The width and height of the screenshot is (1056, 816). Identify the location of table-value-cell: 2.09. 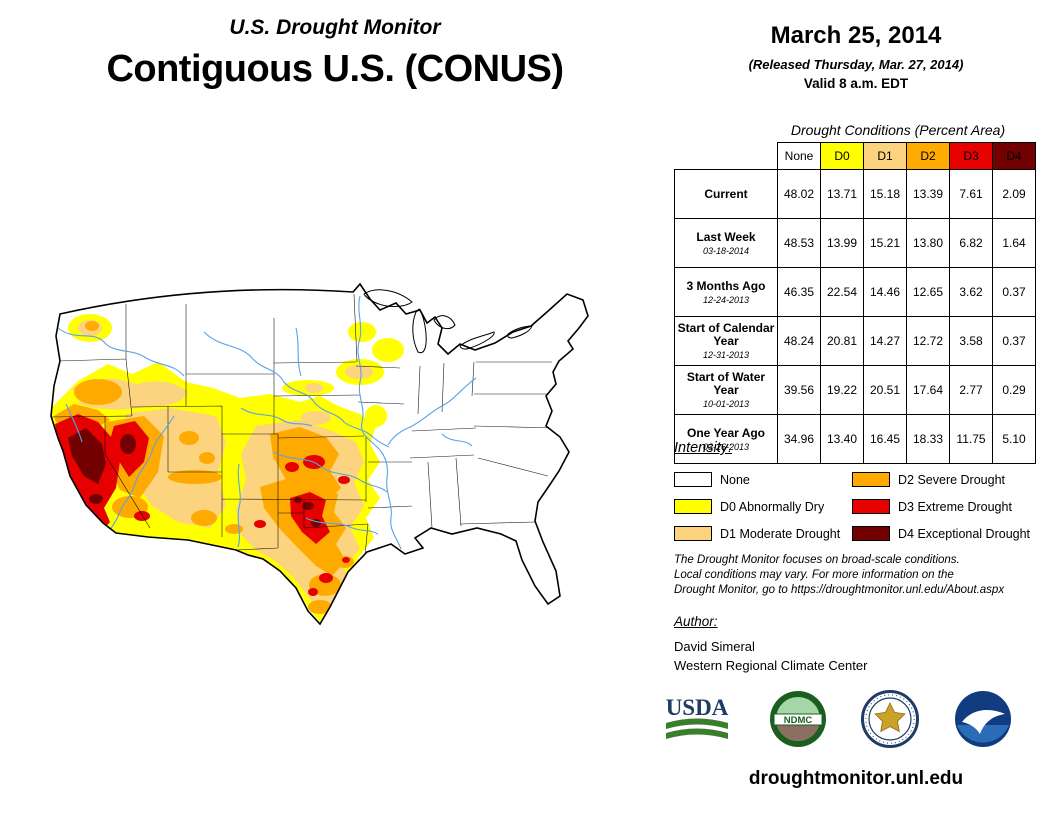
(1014, 194).